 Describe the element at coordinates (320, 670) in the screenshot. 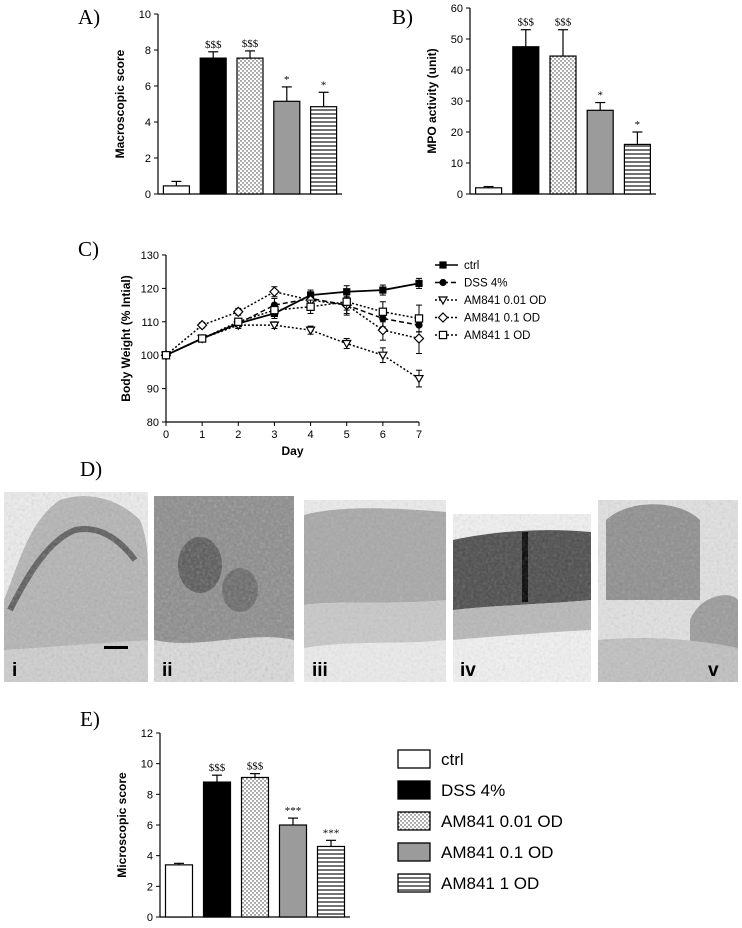

I see `micrograph-label-iii: iii` at that location.